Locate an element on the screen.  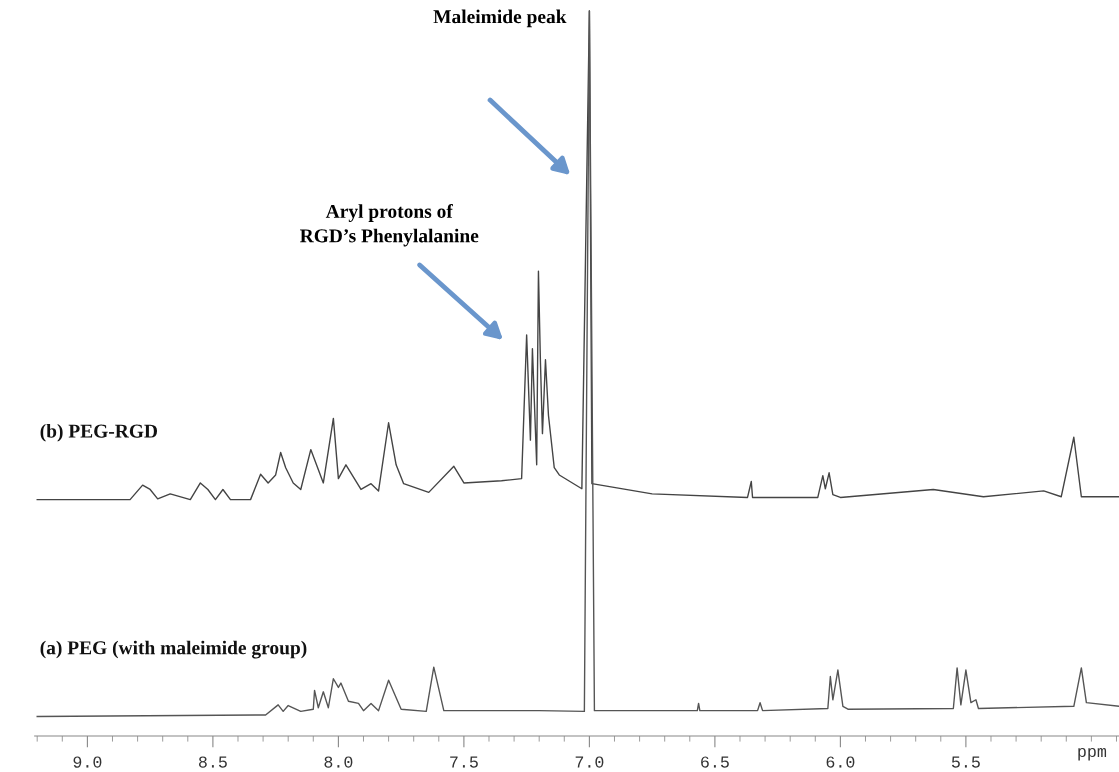
text: (b) PEG-RGD is located at coordinates (99, 432).